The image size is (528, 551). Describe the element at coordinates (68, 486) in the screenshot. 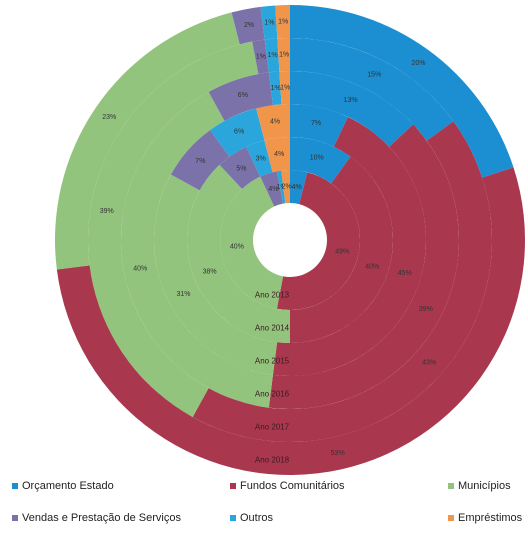

I see `legend-label: Orçamento Estado` at that location.